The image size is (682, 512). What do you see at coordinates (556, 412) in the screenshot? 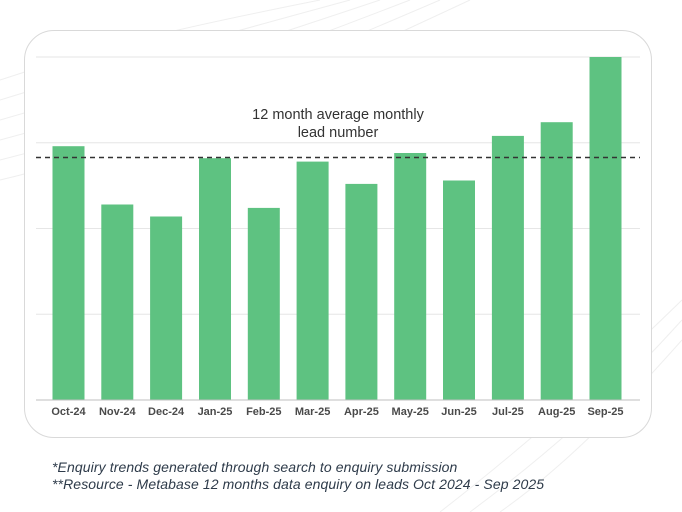
I see `x-tick-label: Aug-25` at bounding box center [556, 412].